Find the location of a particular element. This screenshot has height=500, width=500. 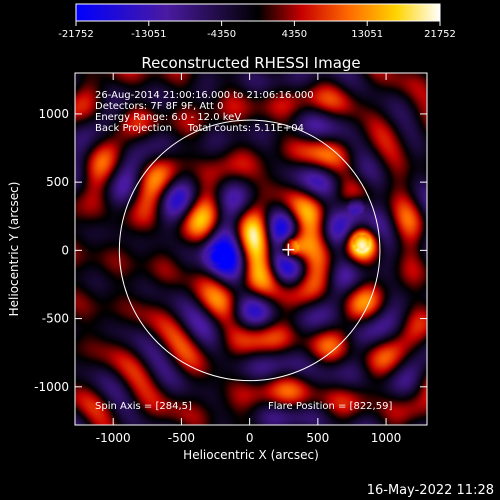

colorbar-tick-label: 13051 is located at coordinates (367, 34).